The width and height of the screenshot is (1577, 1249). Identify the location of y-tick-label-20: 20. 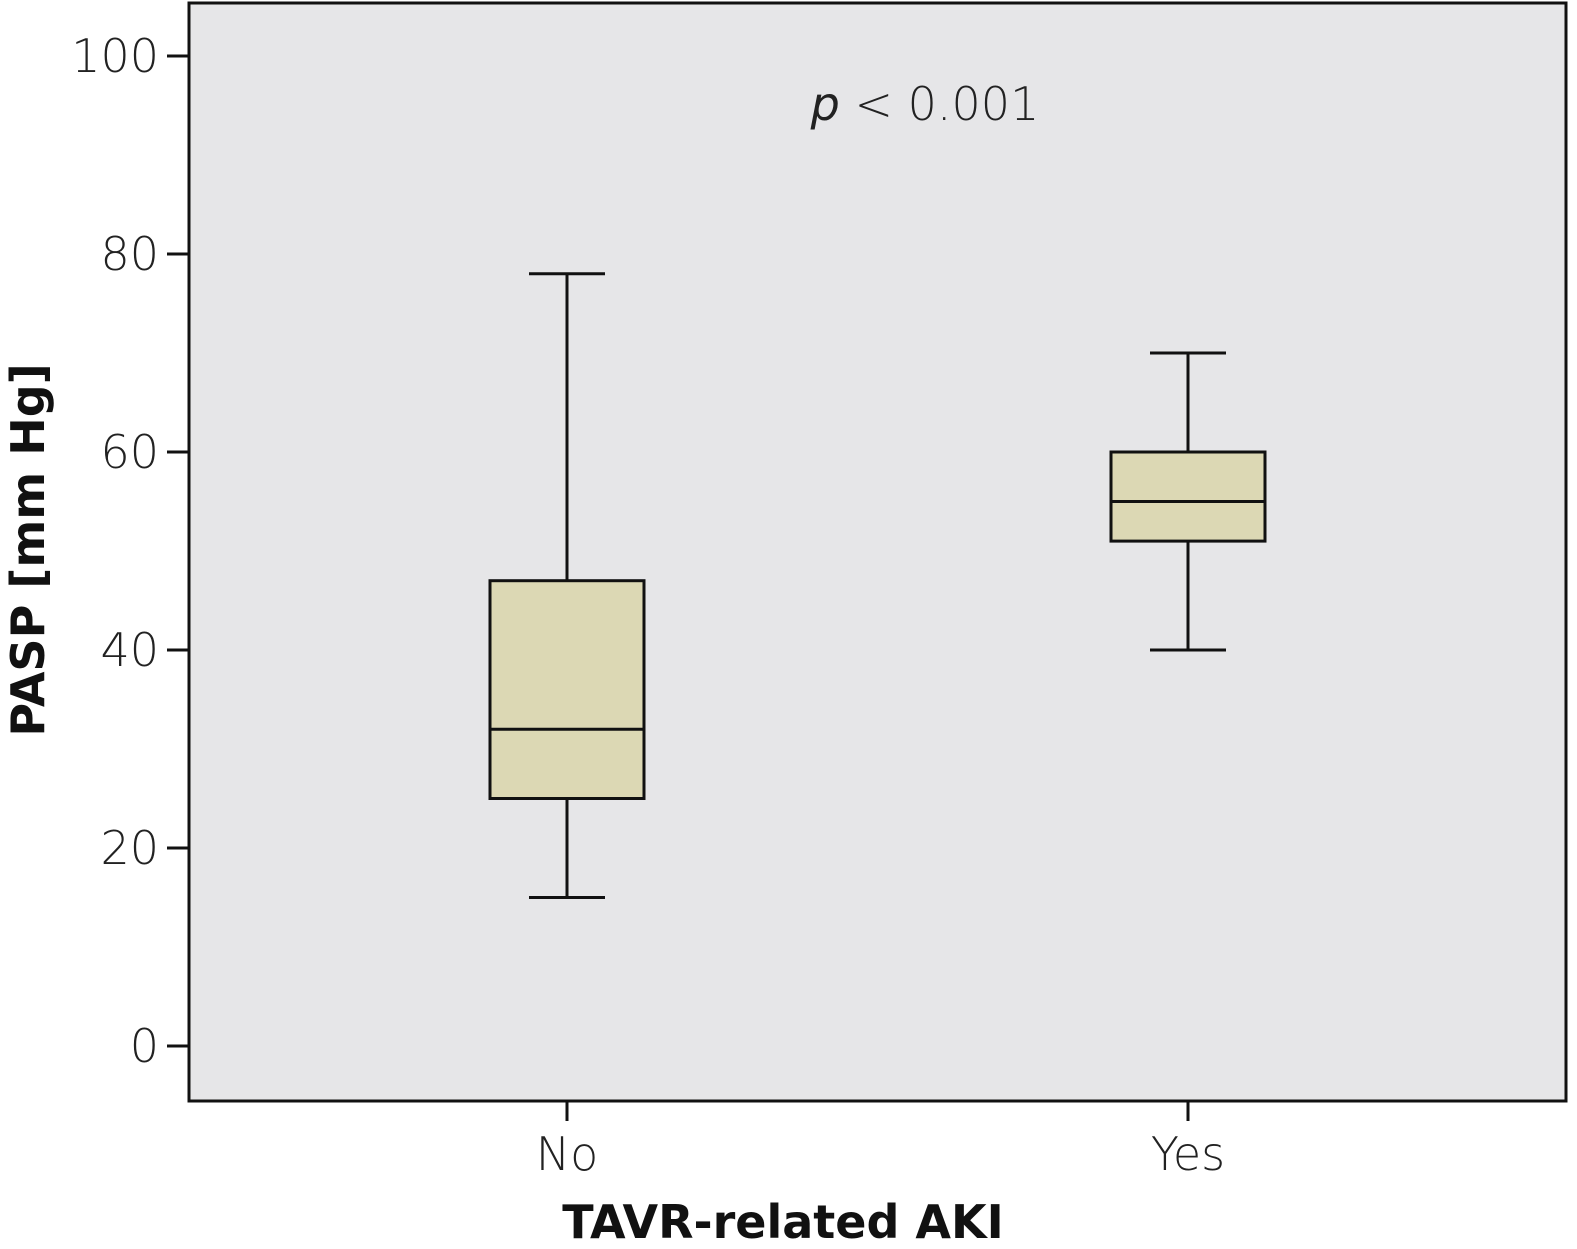
(129, 848).